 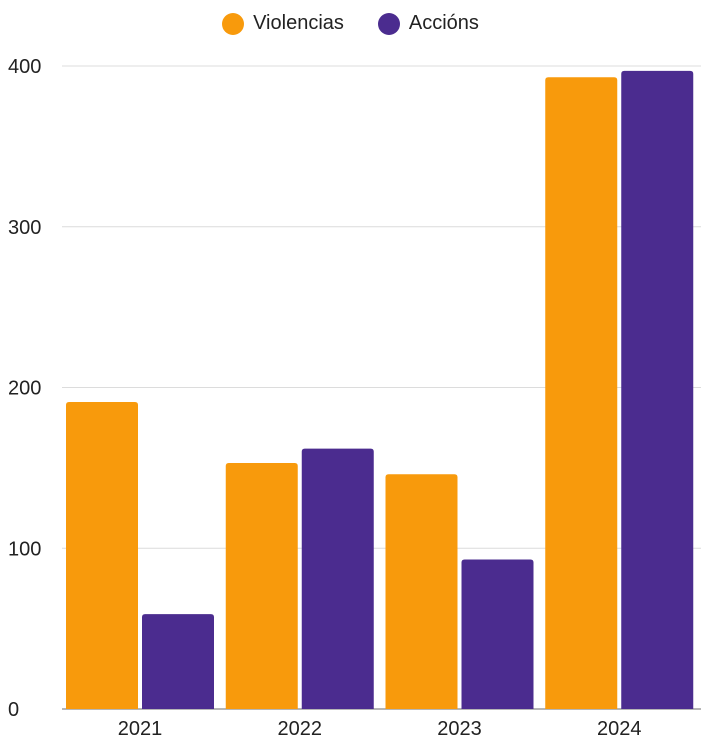 What do you see at coordinates (178, 661) in the screenshot?
I see `bar-accións-2021` at bounding box center [178, 661].